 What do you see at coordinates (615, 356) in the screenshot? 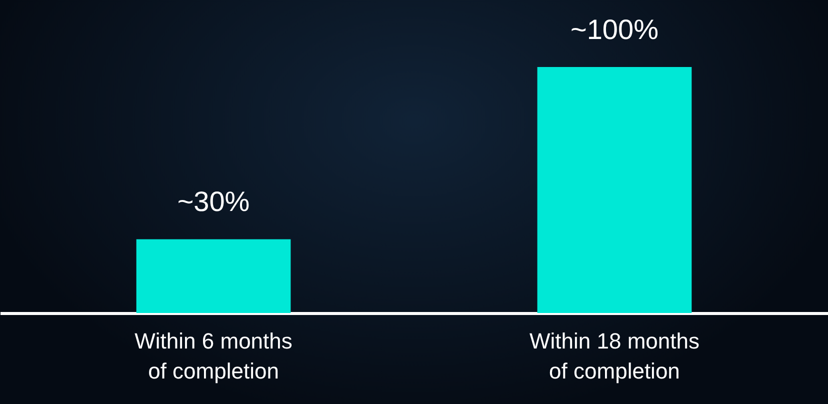
I see `x-tick-label: Within 18 months of completion` at bounding box center [615, 356].